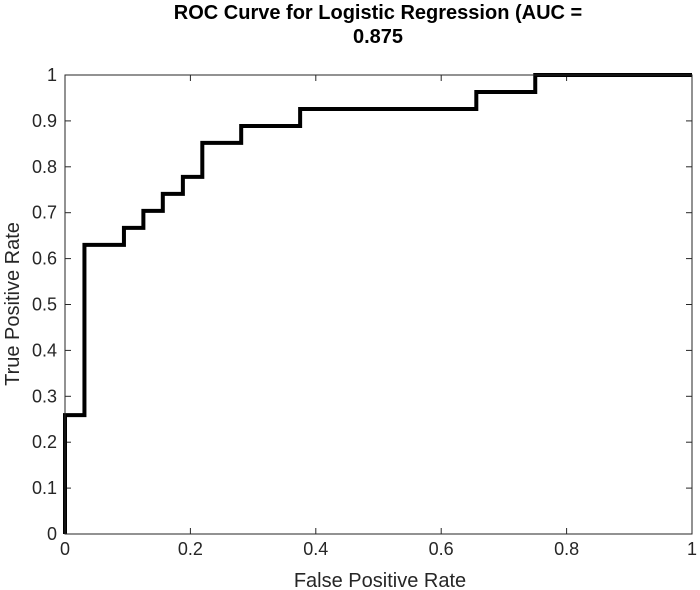 The image size is (700, 590). Describe the element at coordinates (441, 549) in the screenshot. I see `x-tick-label: 0.6` at that location.